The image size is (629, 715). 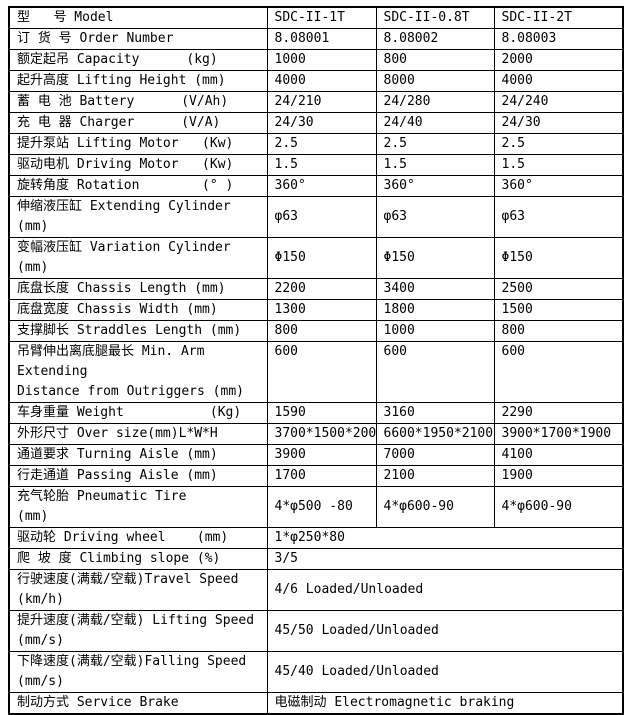 I want to click on spec-value-cell: 4100, so click(x=558, y=455).